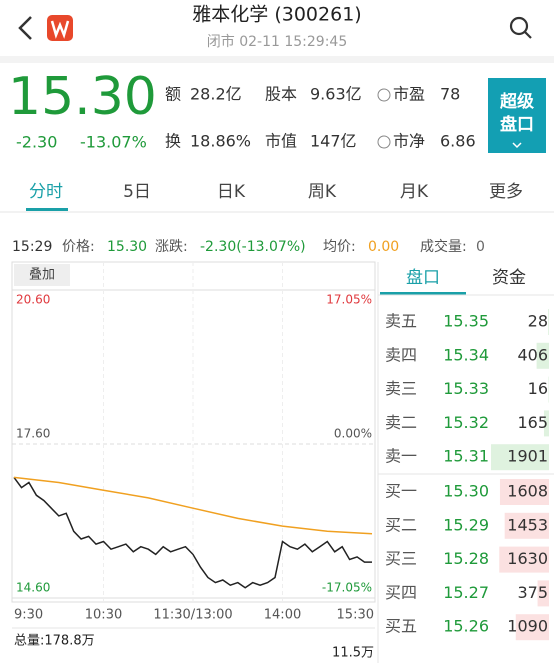 Image resolution: width=554 pixels, height=663 pixels. I want to click on stat-label: 额, so click(173, 94).